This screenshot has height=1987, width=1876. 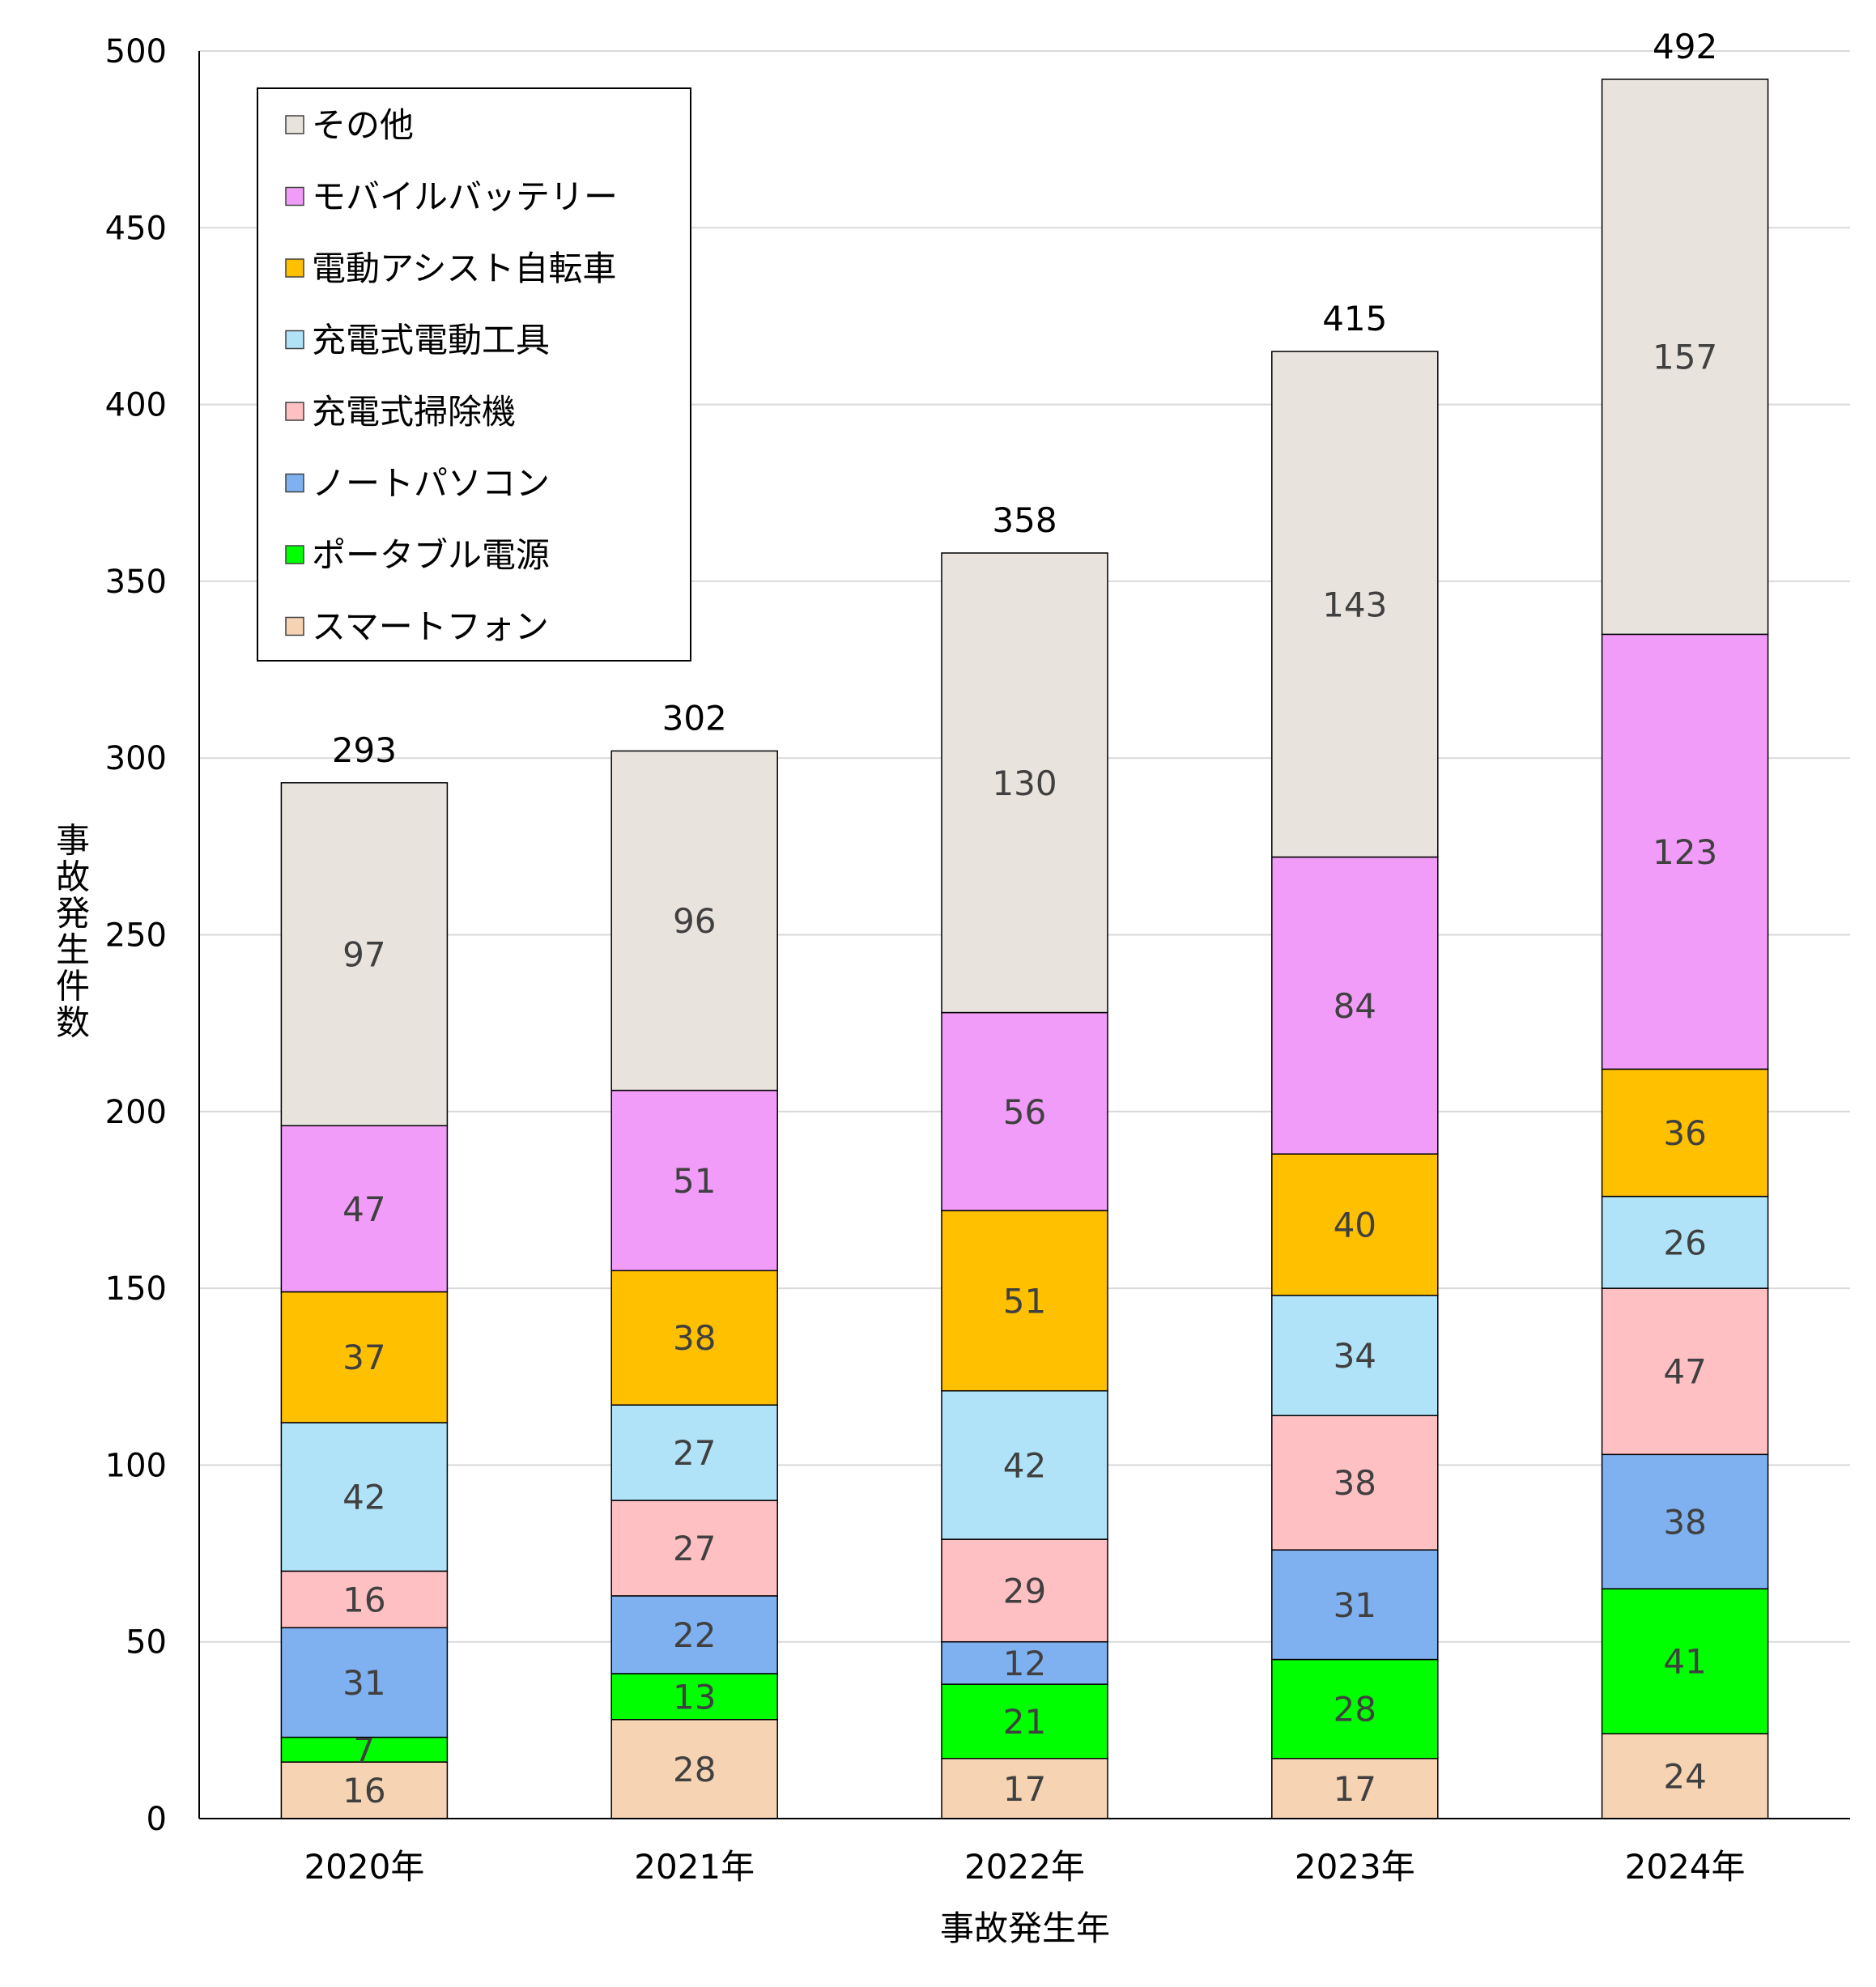 I want to click on data-label: 13, so click(x=694, y=1697).